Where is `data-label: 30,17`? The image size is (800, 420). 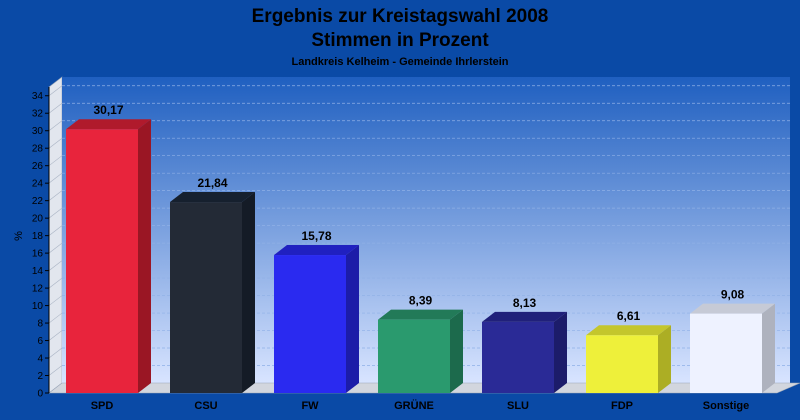 data-label: 30,17 is located at coordinates (108, 110).